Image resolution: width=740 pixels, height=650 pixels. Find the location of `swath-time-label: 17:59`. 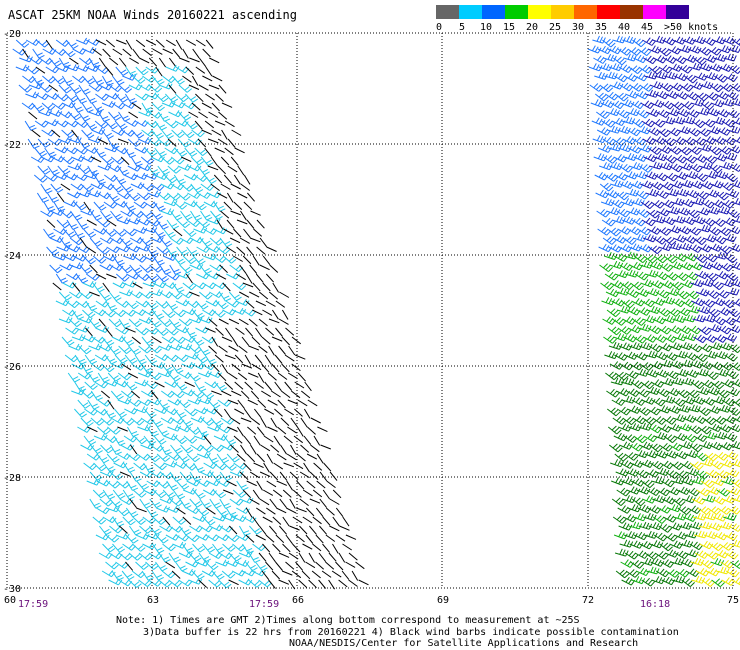

swath-time-label: 17:59 is located at coordinates (264, 604).